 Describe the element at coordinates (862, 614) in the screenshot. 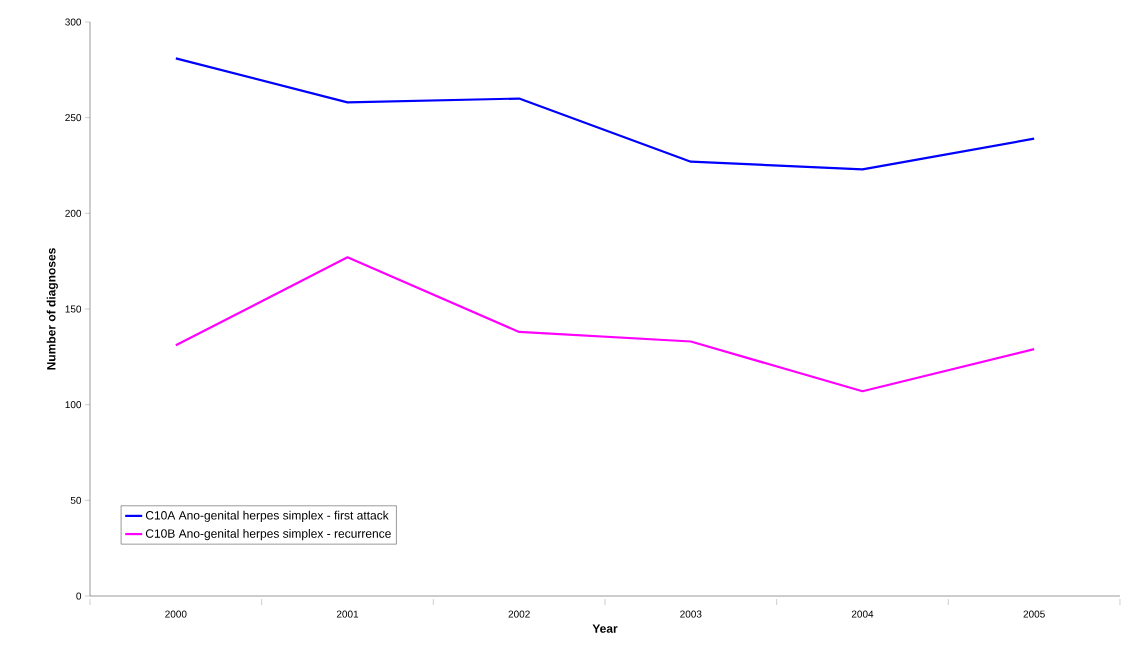

I see `x-tick-label: 2004` at that location.